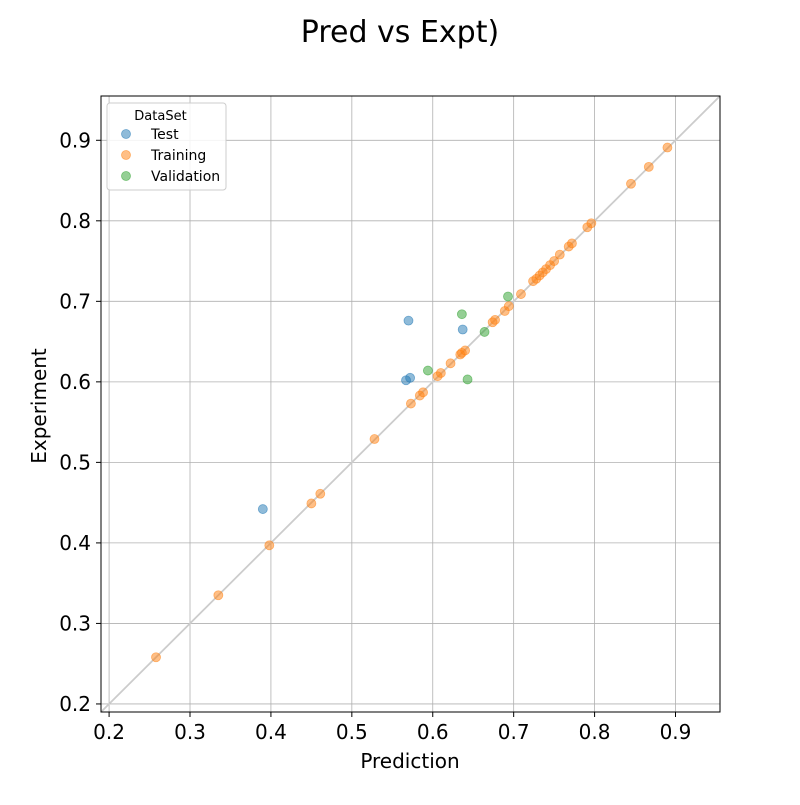 The width and height of the screenshot is (800, 805). I want to click on legend: DataSet Test Training Validation, so click(166, 146).